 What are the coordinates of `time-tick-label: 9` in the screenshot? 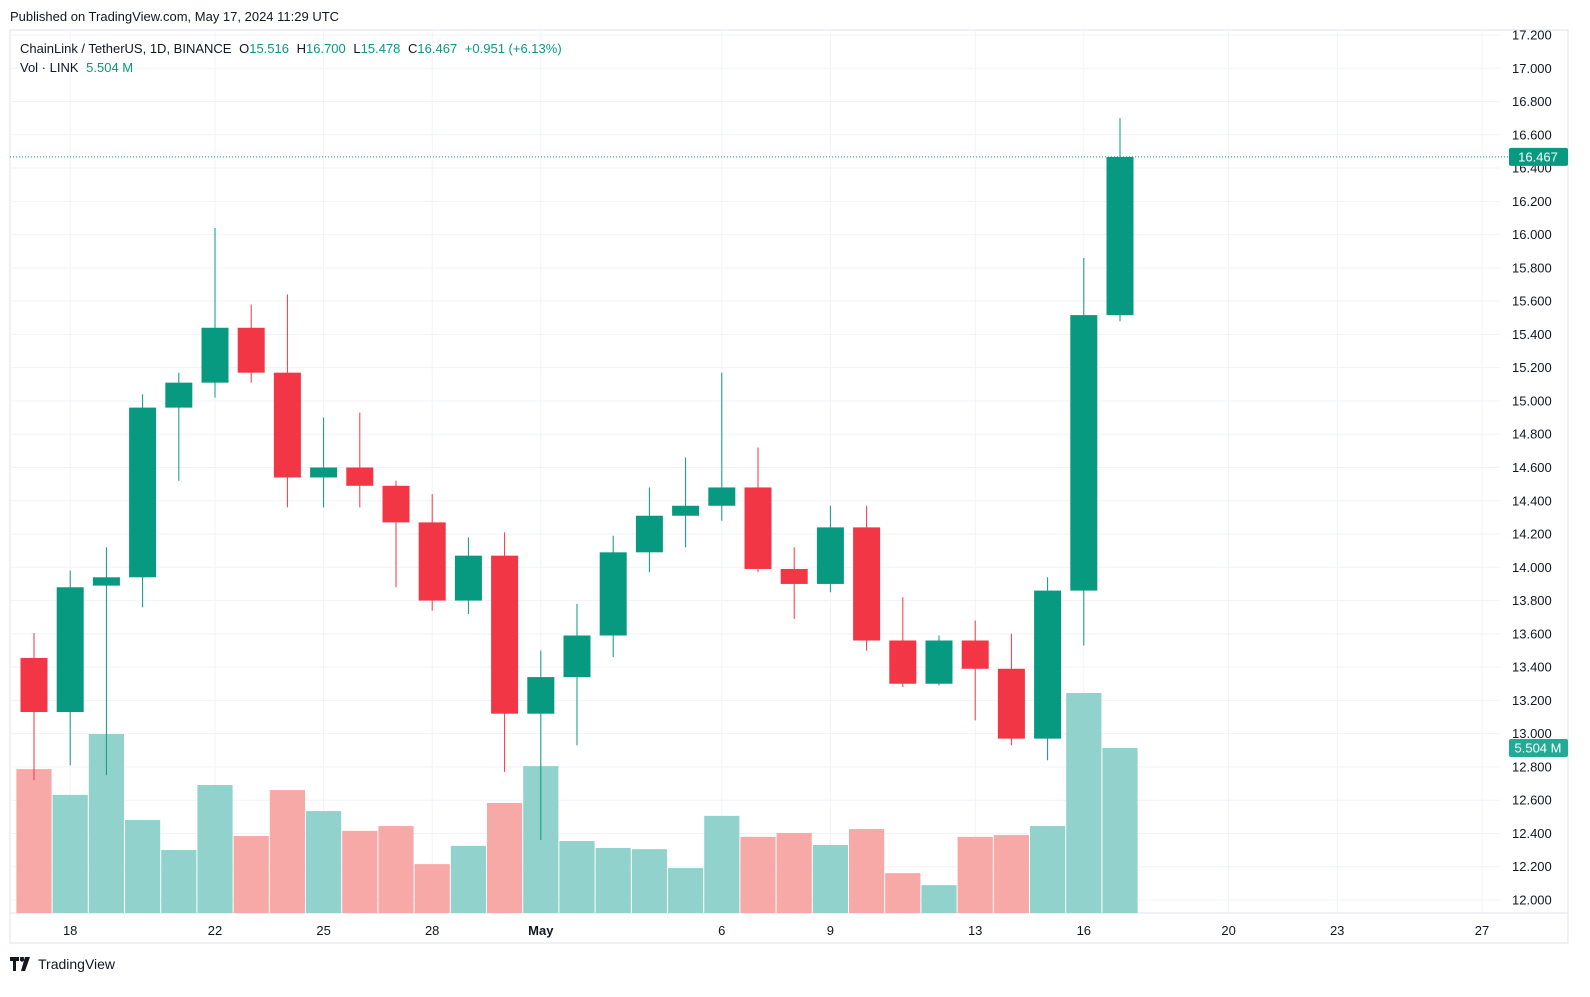 It's located at (830, 930).